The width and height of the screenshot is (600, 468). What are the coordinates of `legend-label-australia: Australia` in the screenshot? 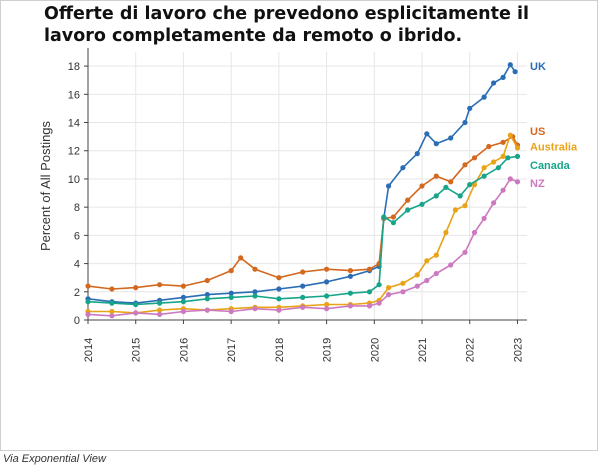 It's located at (554, 148).